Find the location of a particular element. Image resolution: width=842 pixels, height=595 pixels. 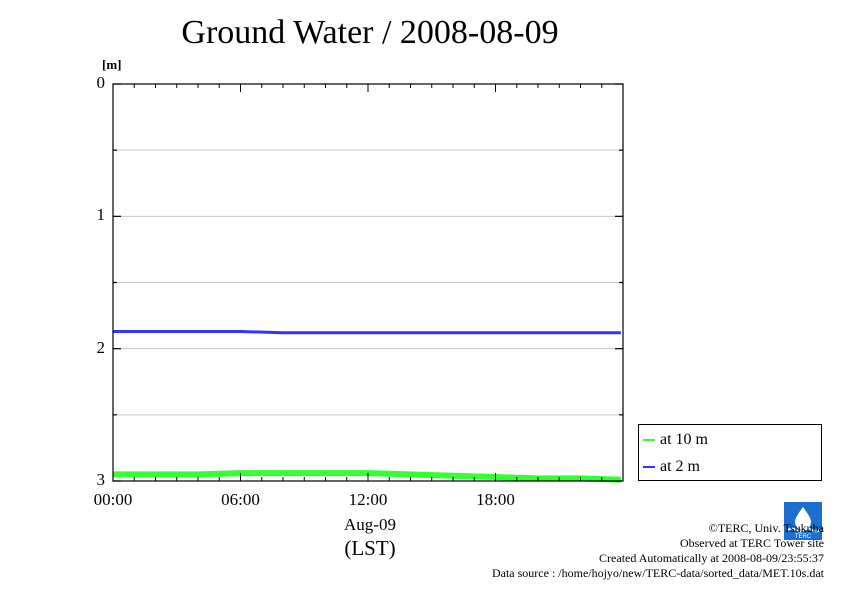

y-tick-label: 3 is located at coordinates (101, 479).